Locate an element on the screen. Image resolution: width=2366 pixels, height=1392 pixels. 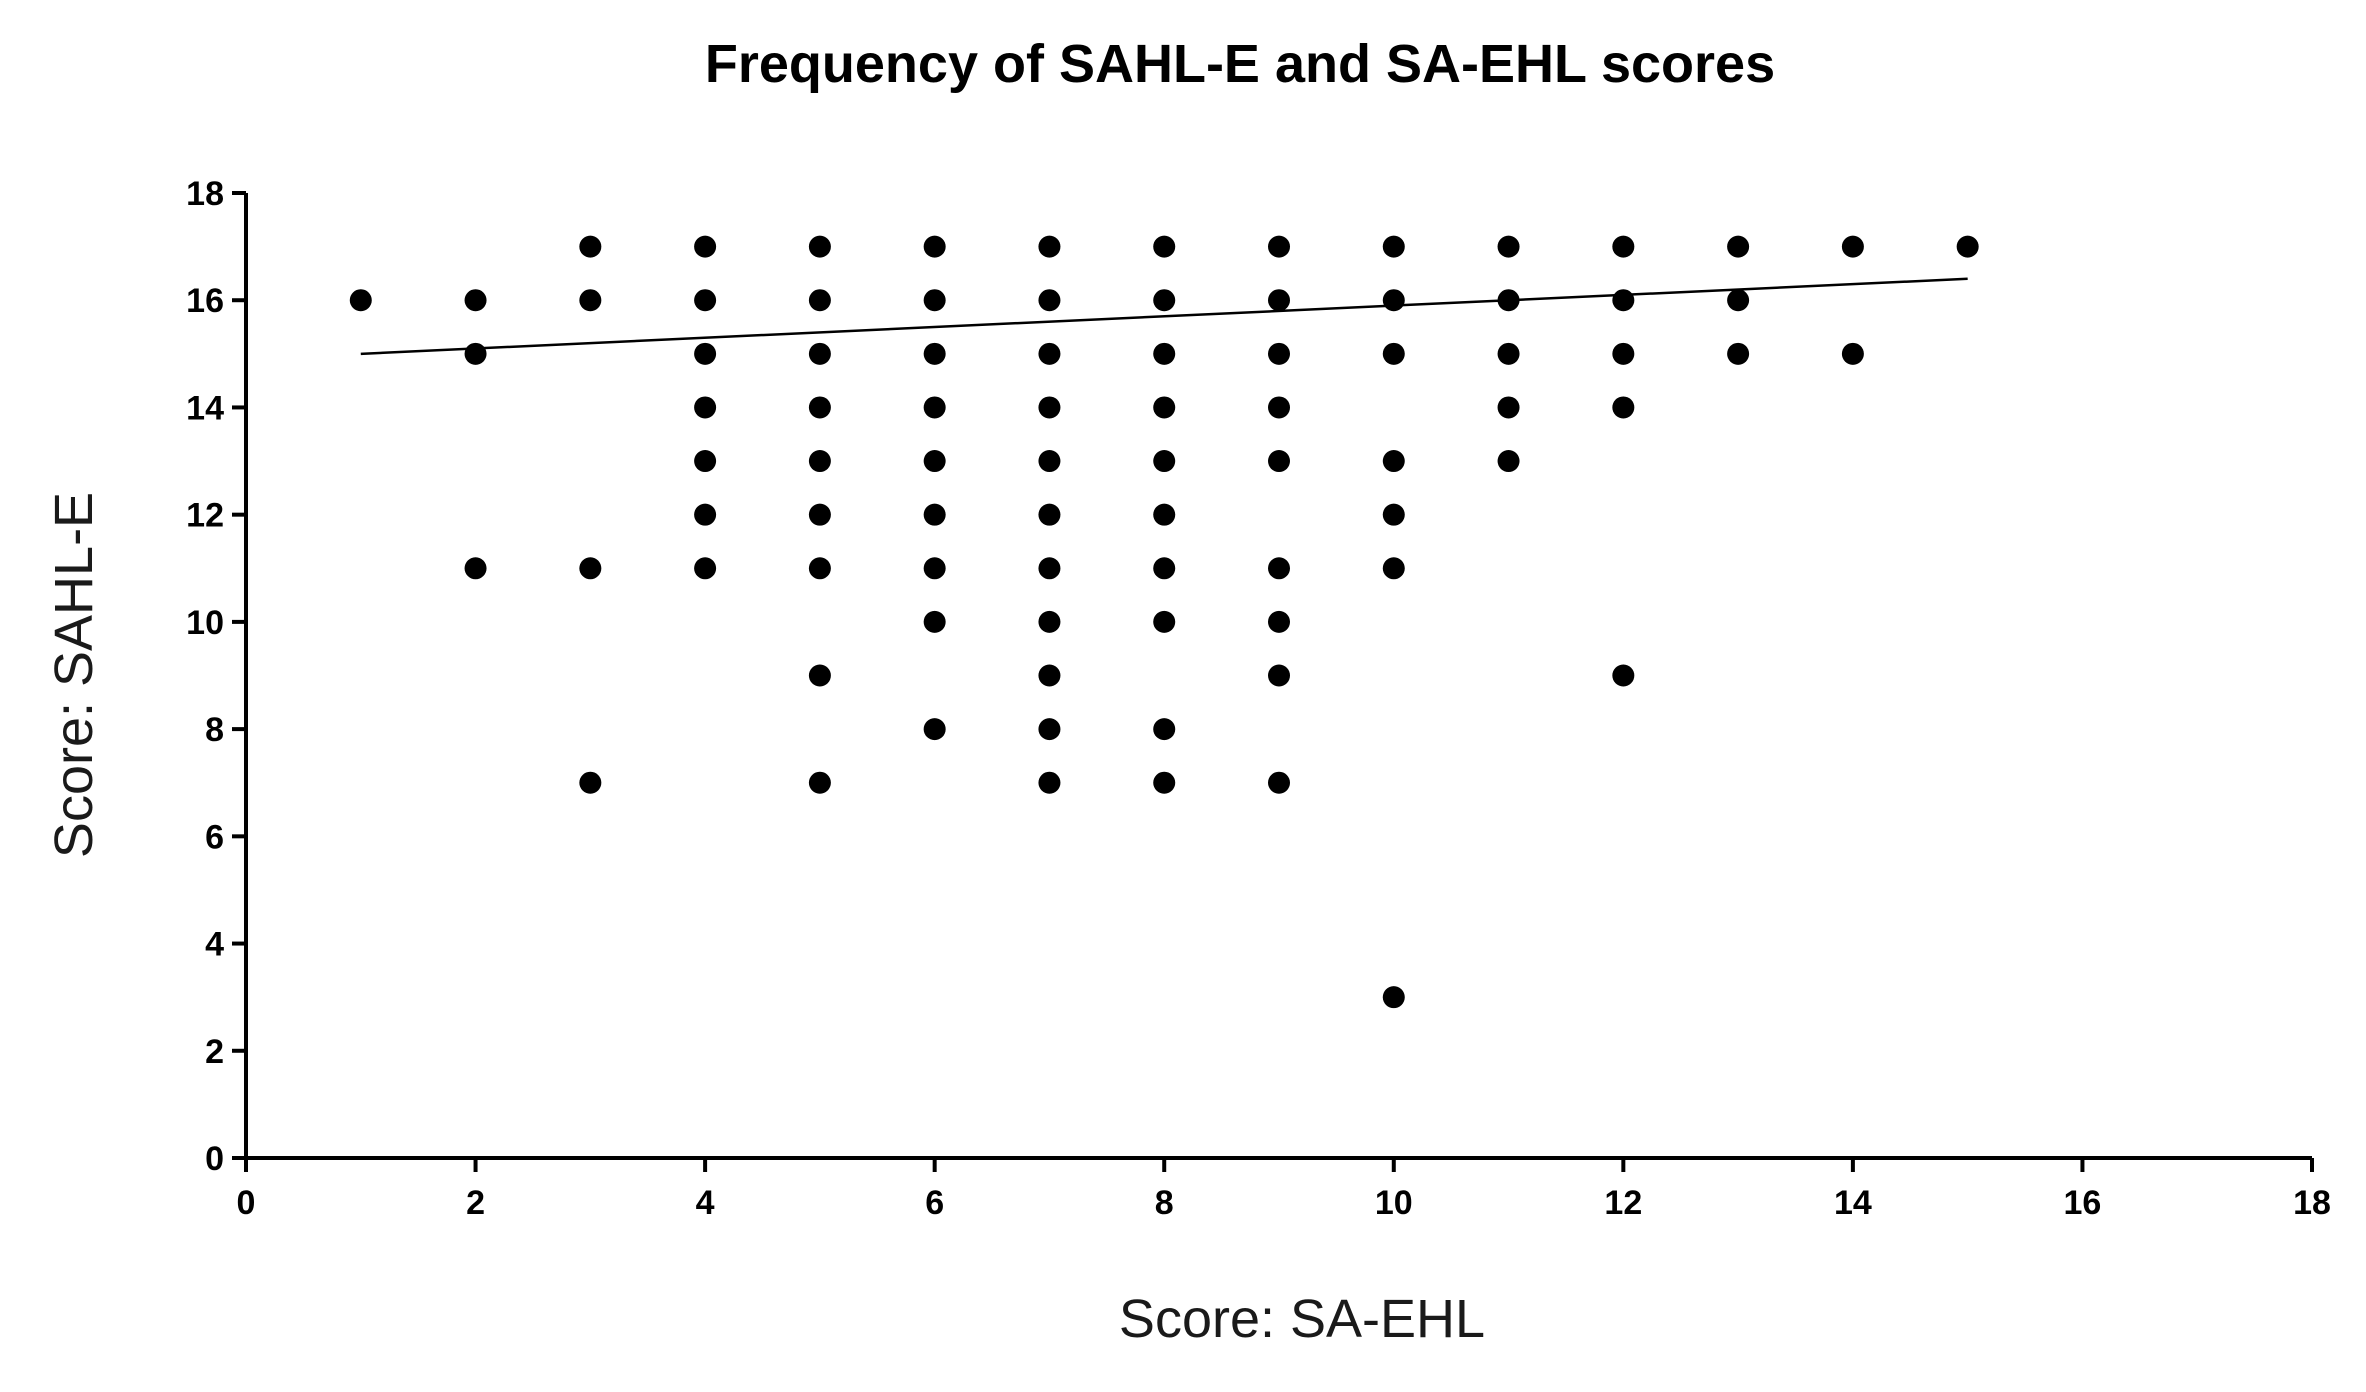
y-axis-label: Score: SAHL-E is located at coordinates (74, 675).